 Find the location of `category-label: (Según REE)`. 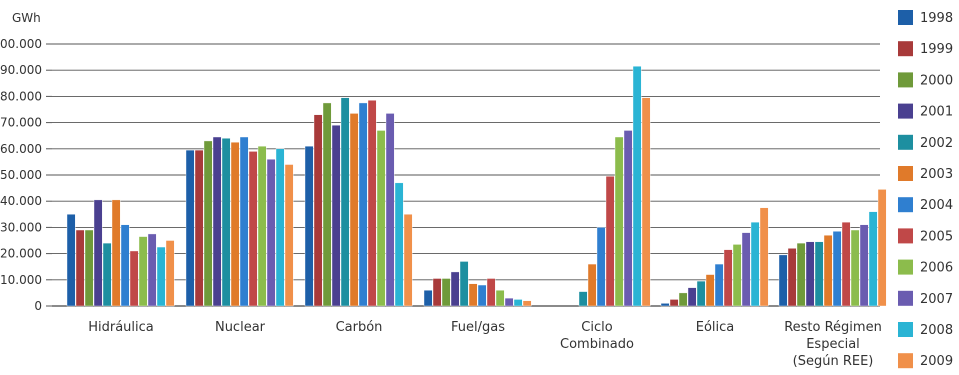

category-label: (Según REE) is located at coordinates (833, 361).